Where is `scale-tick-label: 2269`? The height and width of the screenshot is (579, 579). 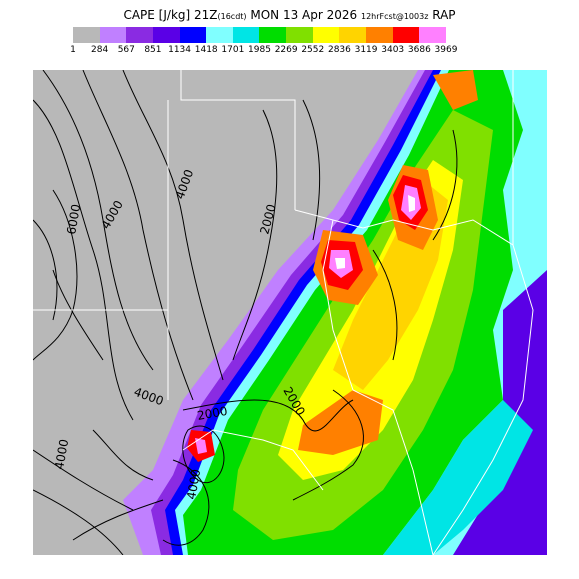 scale-tick-label: 2269 is located at coordinates (286, 50).